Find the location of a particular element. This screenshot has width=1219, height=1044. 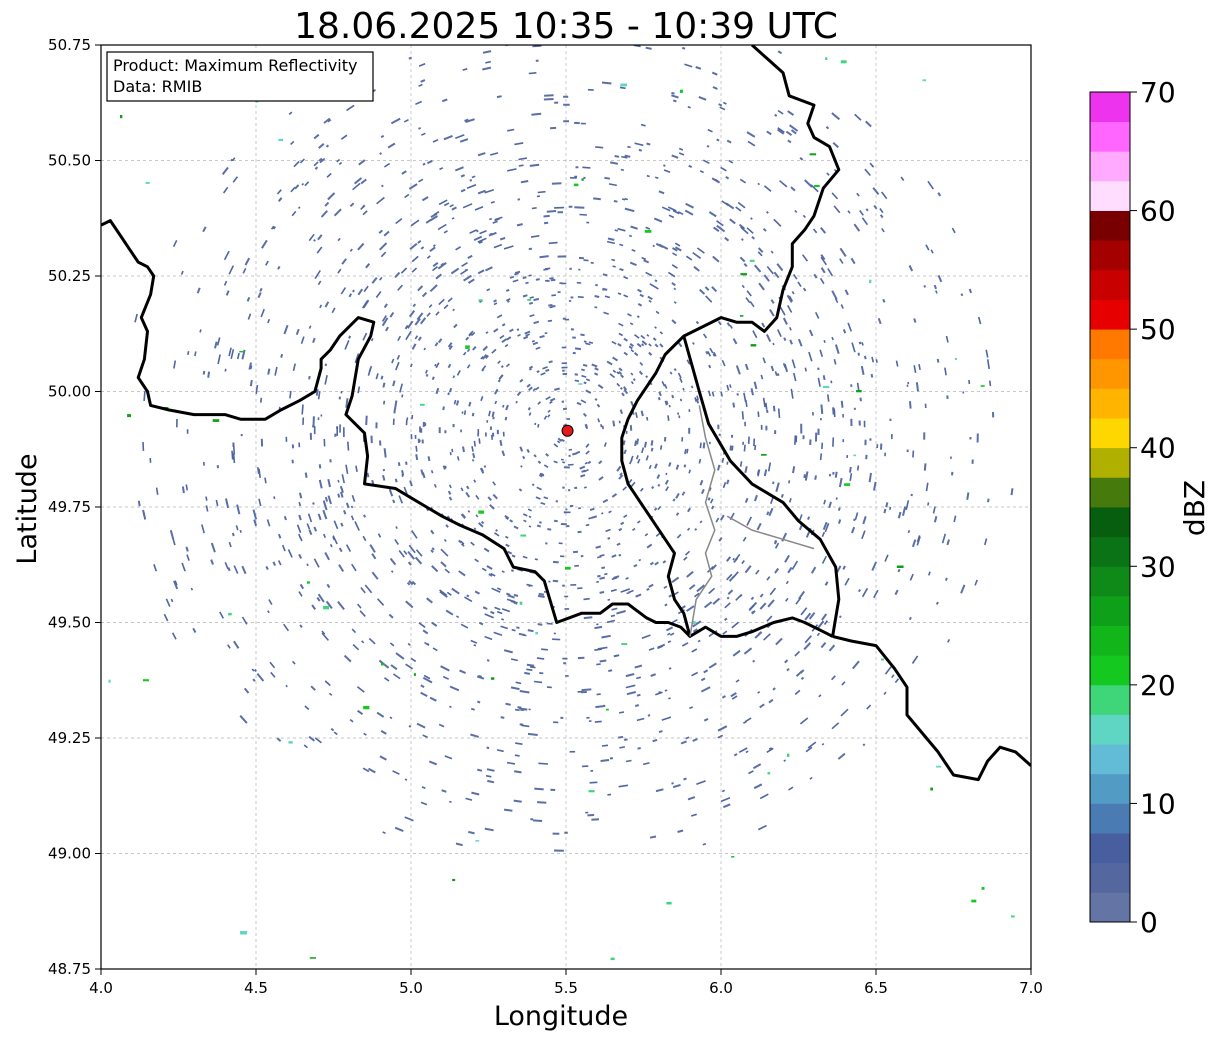

colorbar-ticks: 0 10 20 30 40 50 60 70 is located at coordinates (1153, 507).